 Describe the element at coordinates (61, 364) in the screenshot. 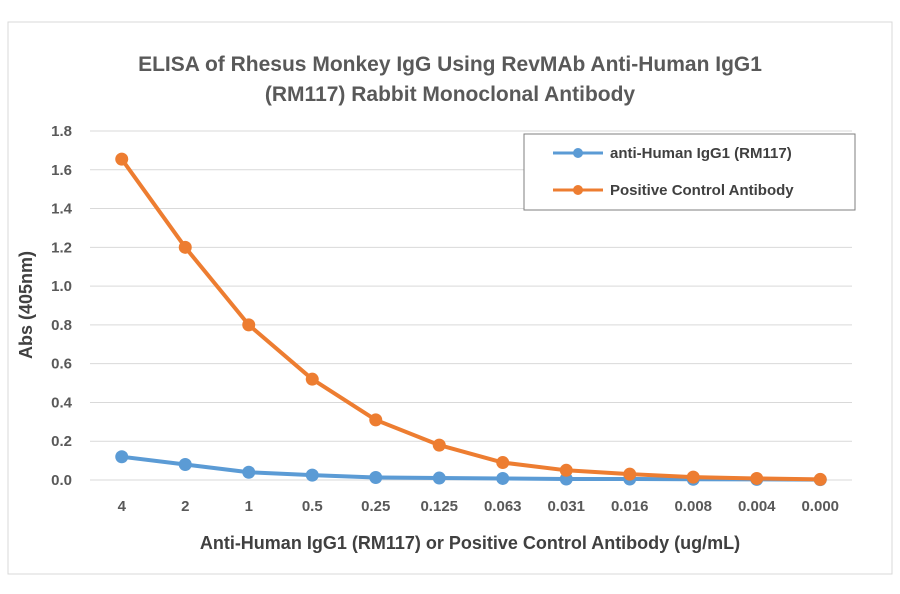

I see `y-tick-label: 0.6` at that location.